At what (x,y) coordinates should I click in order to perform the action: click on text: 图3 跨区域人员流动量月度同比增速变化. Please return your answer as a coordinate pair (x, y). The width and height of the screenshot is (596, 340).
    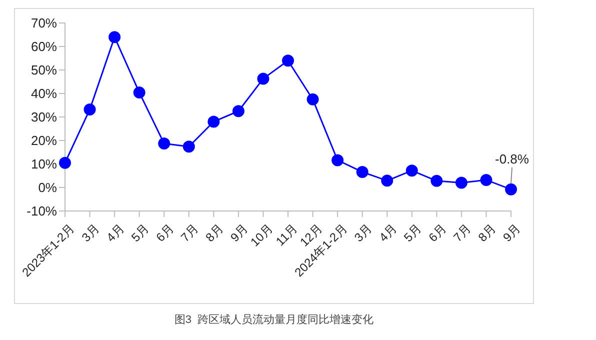
    Looking at the image, I should click on (274, 319).